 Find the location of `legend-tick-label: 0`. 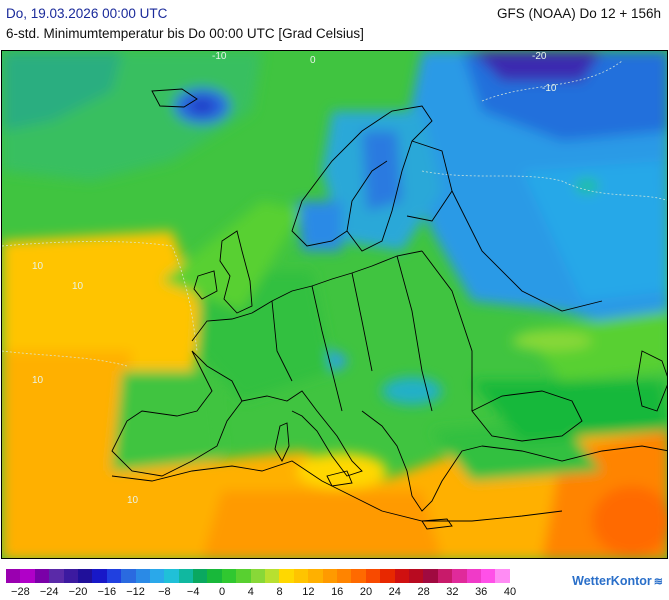

legend-tick-label: 0 is located at coordinates (222, 592).